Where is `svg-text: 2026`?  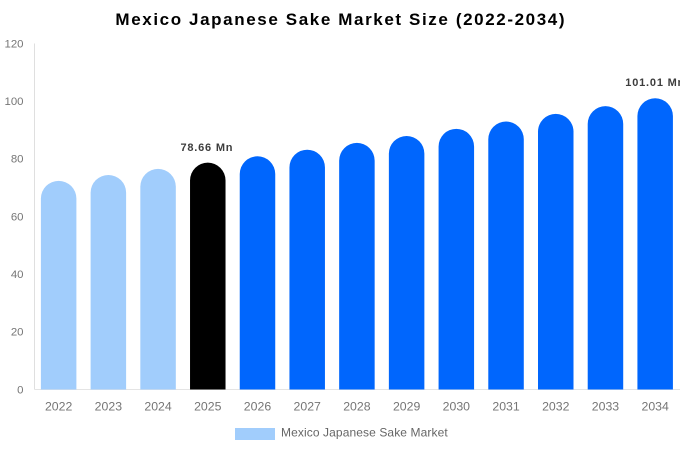
svg-text: 2026 is located at coordinates (258, 406).